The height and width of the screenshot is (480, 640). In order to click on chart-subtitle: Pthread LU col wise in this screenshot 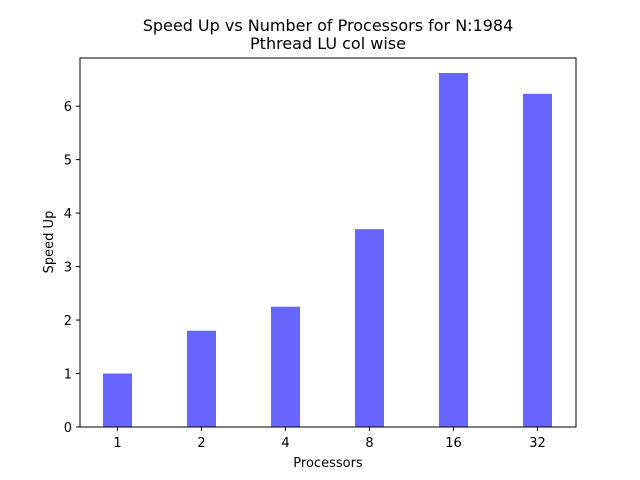, I will do `click(328, 43)`.